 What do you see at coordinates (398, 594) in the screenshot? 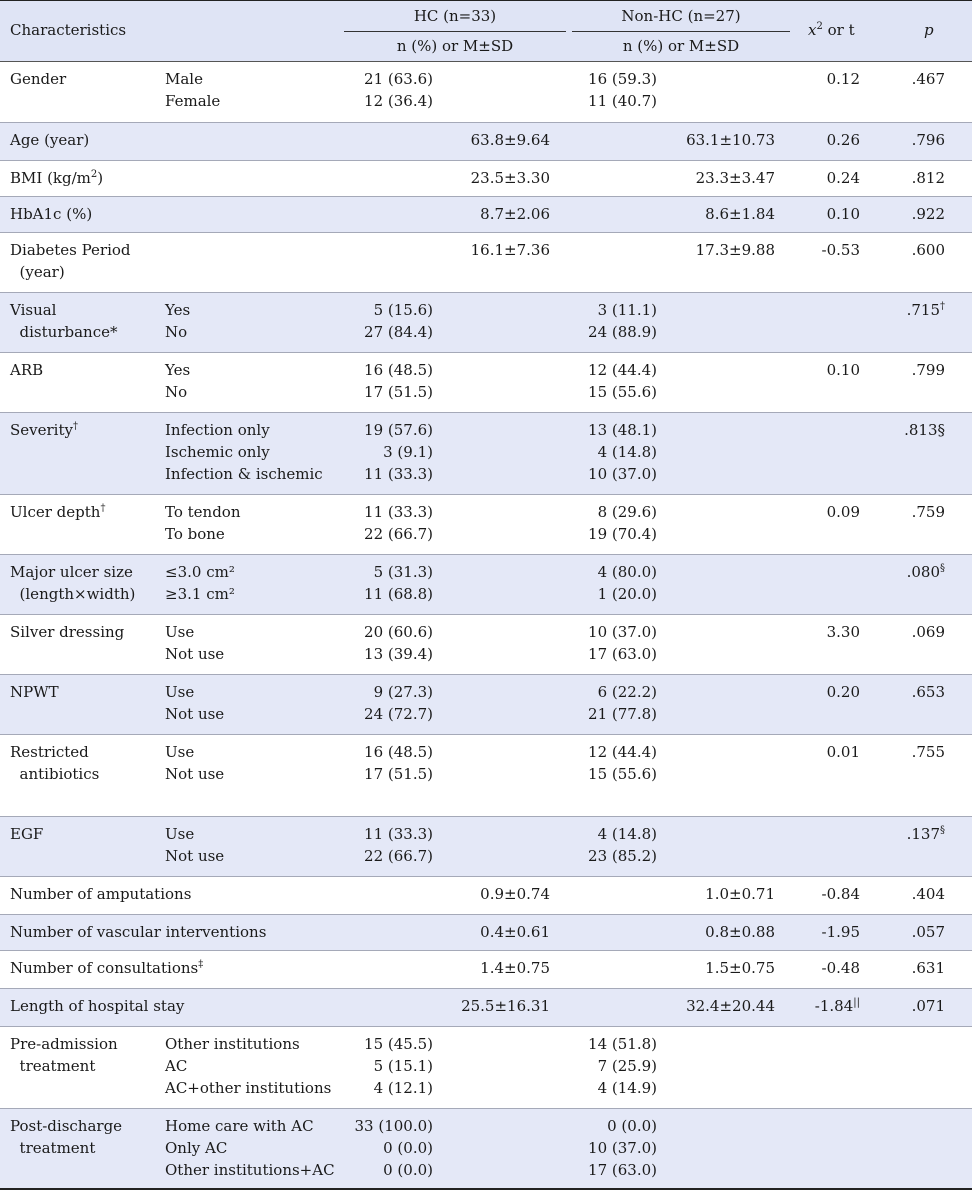
I see `row-hc-value-line: 11 (68.8)` at bounding box center [398, 594].